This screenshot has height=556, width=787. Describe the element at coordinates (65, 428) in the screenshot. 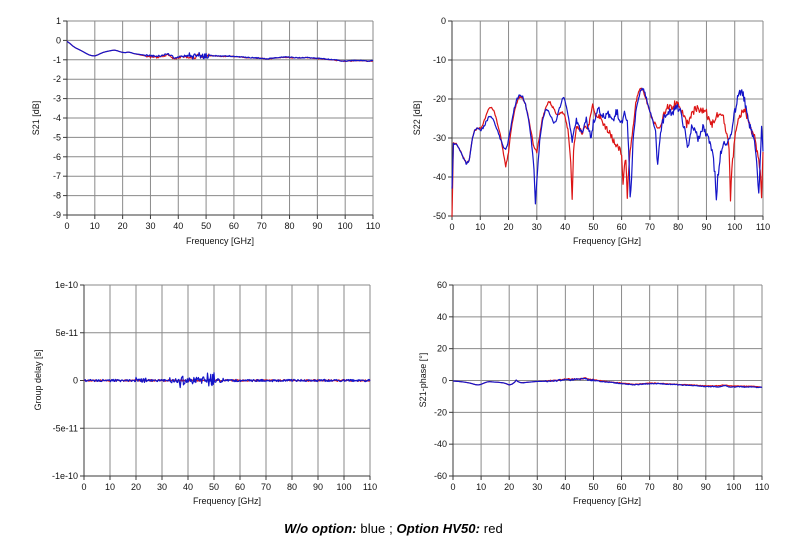

I see `y-tick-label: -5e-11` at that location.